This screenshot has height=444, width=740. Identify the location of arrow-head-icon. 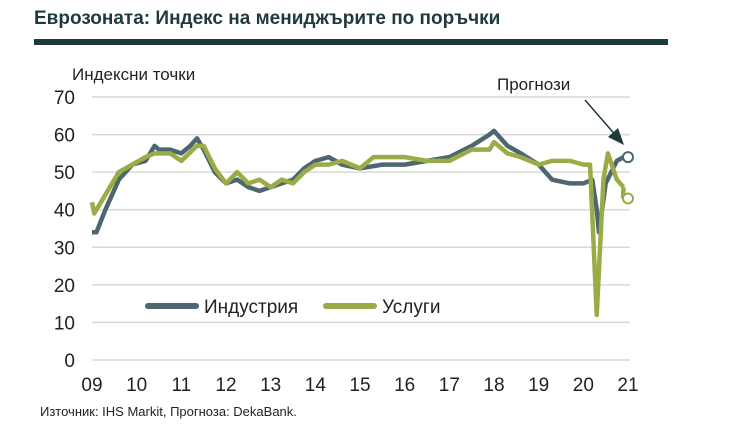
(616, 136).